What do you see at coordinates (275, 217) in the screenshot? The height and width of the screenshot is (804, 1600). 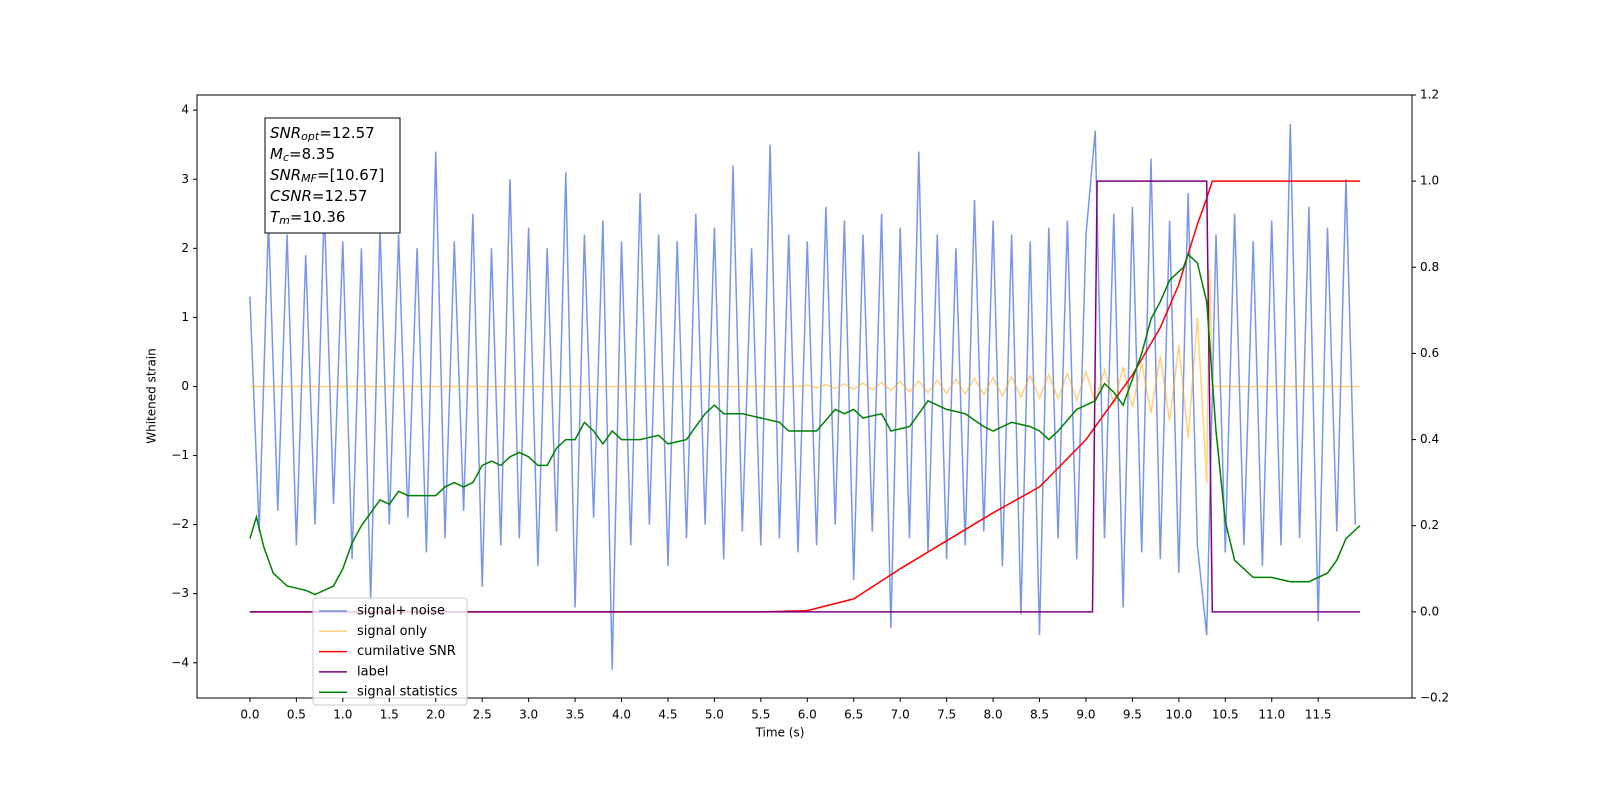 I see `annotation-symbol: T` at bounding box center [275, 217].